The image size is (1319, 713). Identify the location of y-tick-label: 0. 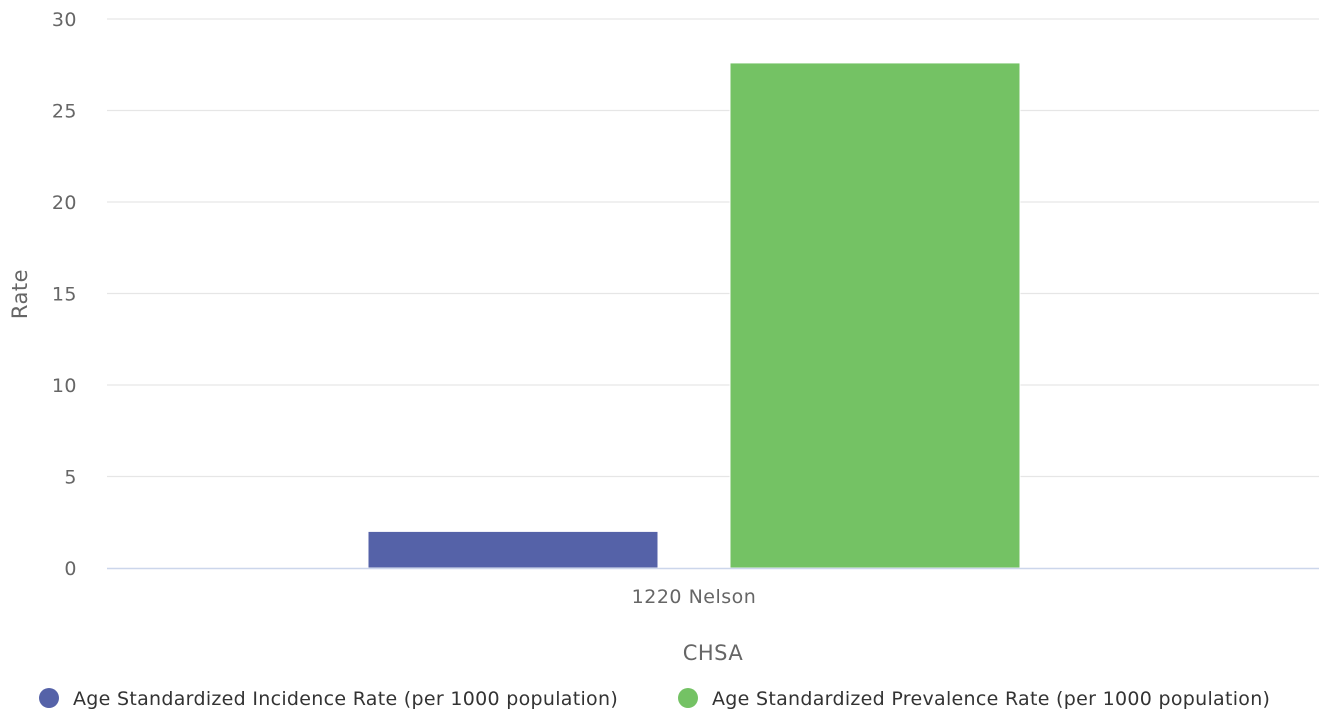
(70, 569).